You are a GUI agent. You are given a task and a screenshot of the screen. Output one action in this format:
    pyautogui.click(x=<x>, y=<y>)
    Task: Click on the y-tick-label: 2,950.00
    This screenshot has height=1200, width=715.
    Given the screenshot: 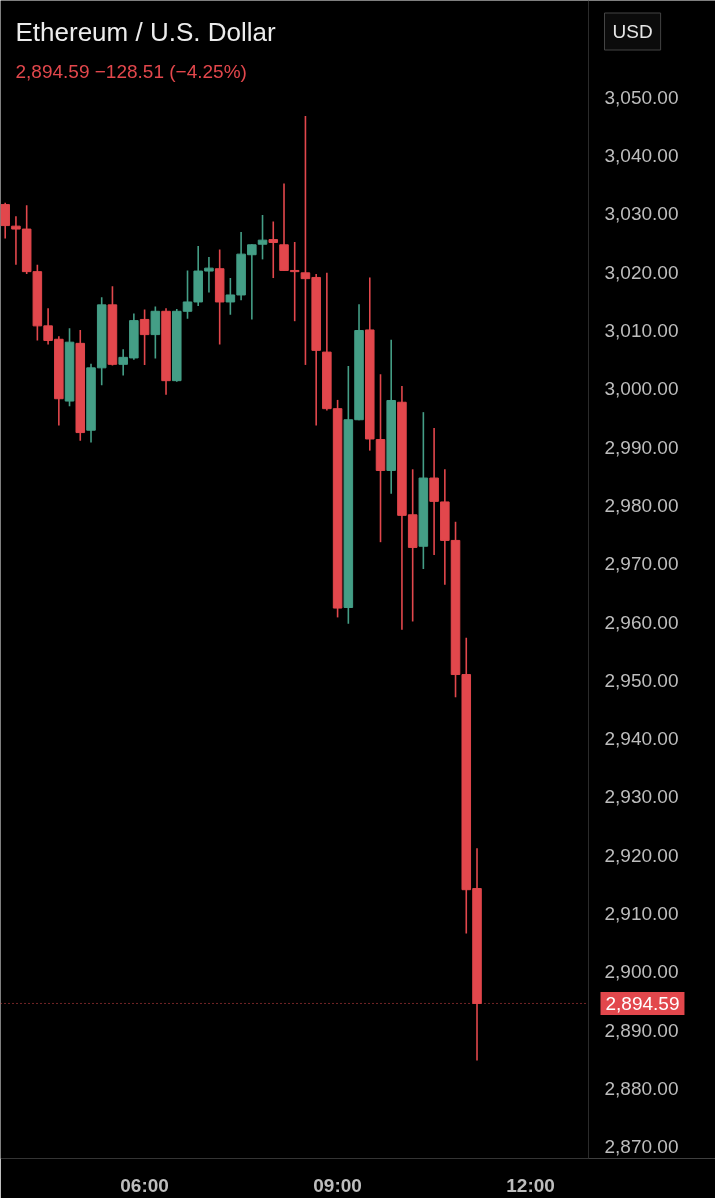 What is the action you would take?
    pyautogui.click(x=641, y=680)
    